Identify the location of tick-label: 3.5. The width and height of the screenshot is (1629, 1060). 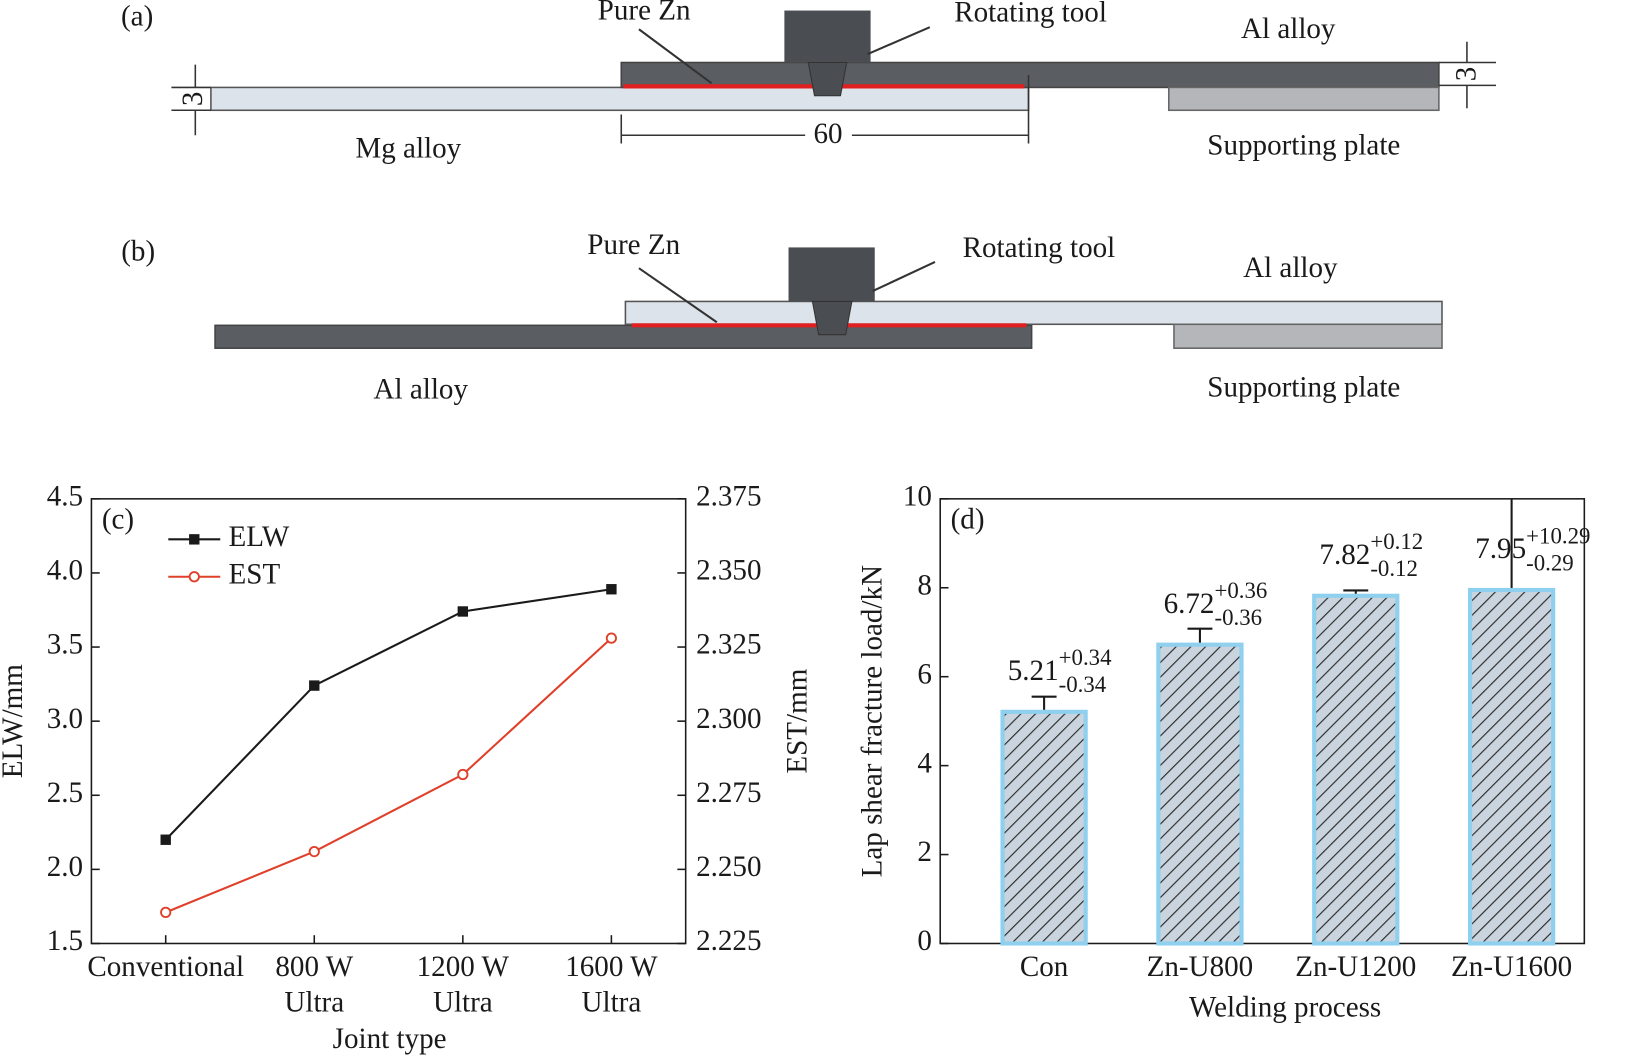
(65, 645).